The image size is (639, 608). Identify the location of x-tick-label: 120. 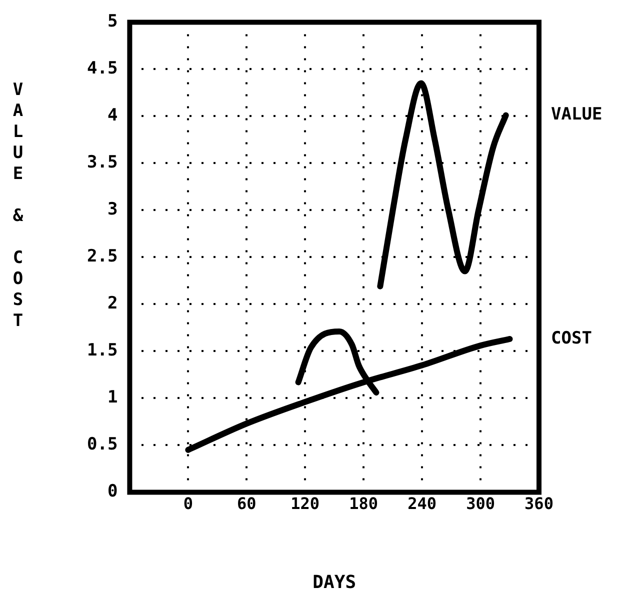
(305, 503).